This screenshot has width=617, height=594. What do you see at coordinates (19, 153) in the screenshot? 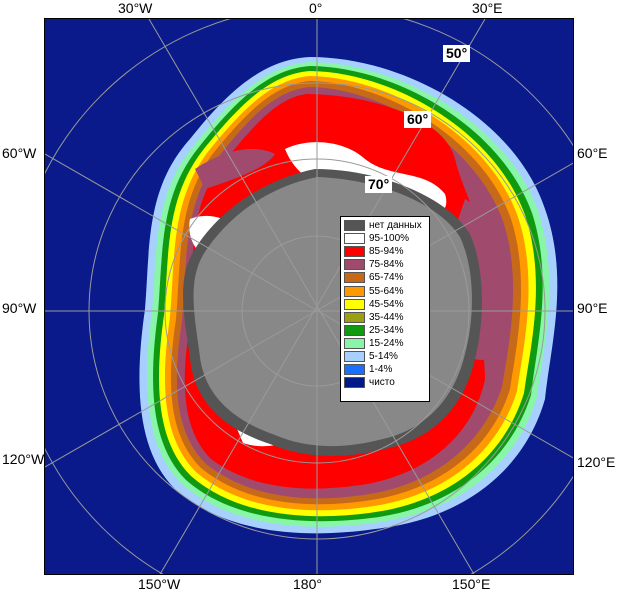
I see `lon-label-60w-left: 60°W` at bounding box center [19, 153].